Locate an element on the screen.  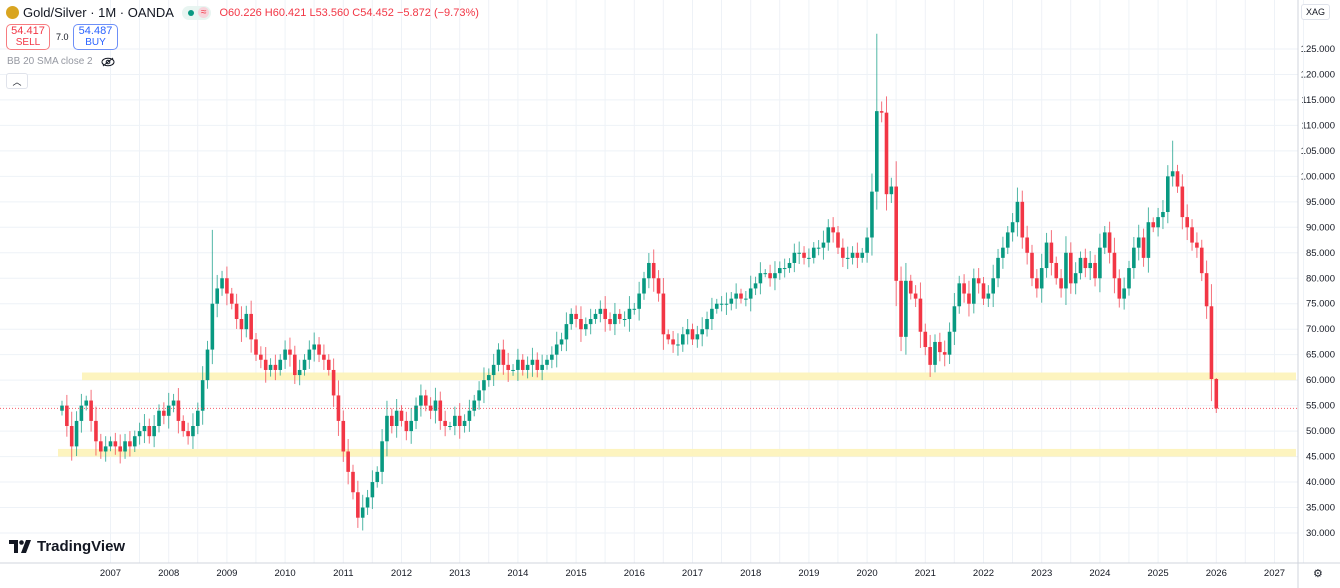
symbol-title: Gold/Silver · 1M · OANDA is located at coordinates (98, 12).